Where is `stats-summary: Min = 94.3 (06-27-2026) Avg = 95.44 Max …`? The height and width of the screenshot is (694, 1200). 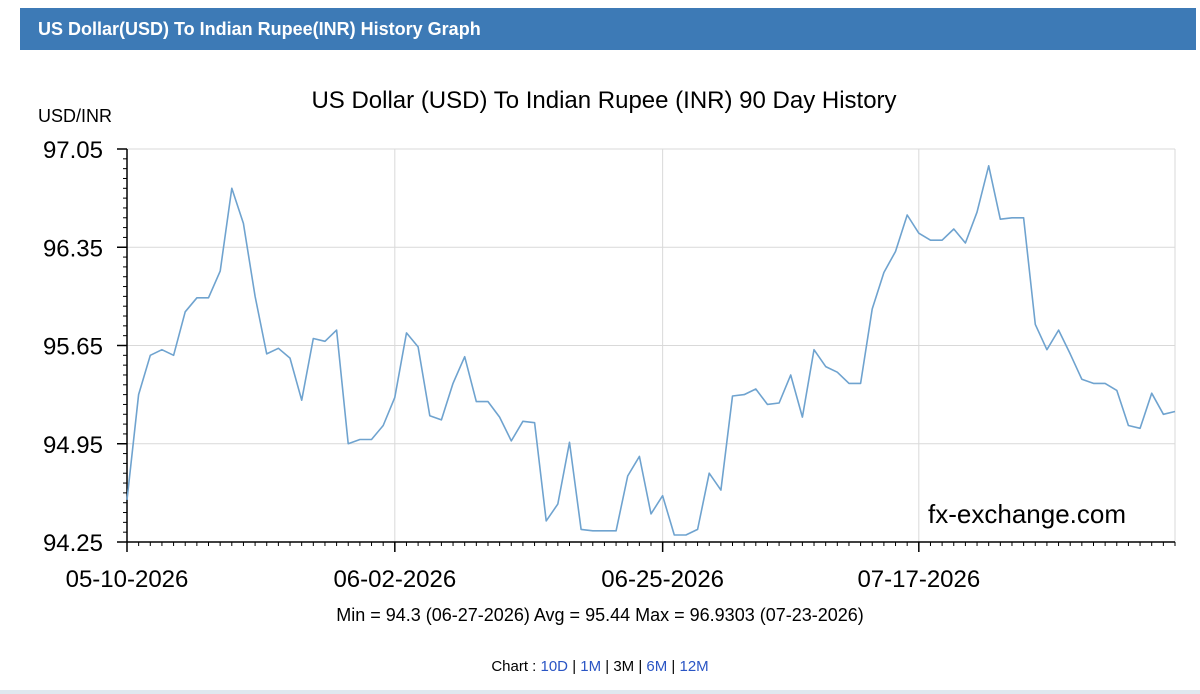 stats-summary: Min = 94.3 (06-27-2026) Avg = 95.44 Max … is located at coordinates (600, 615).